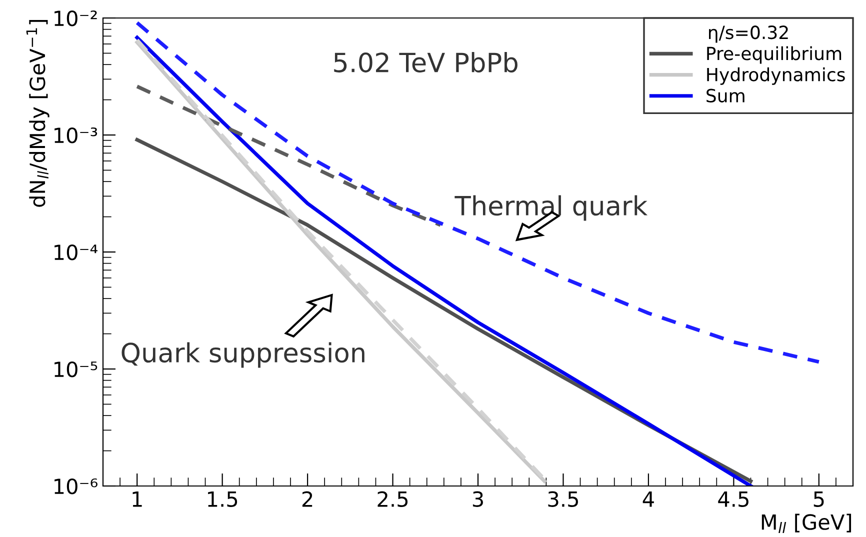  What do you see at coordinates (807, 524) in the screenshot?
I see `x-axis-title: M$_{ll}$ [GeV]` at bounding box center [807, 524].